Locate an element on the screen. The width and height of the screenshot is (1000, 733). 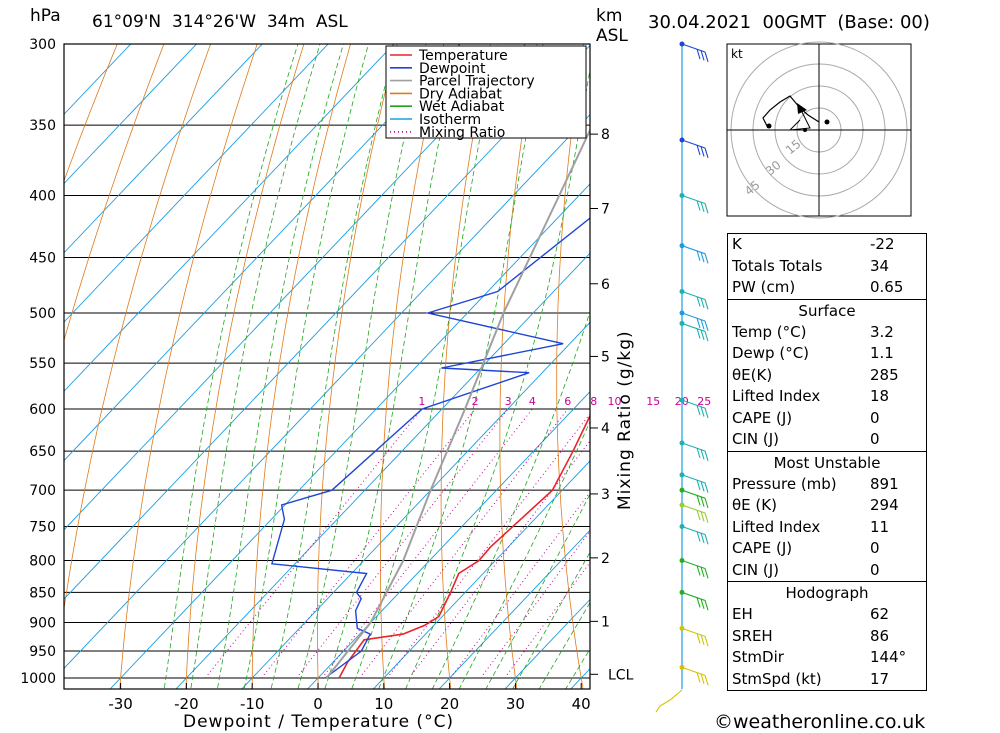
legend-label: Dewpoint is located at coordinates (452, 69).